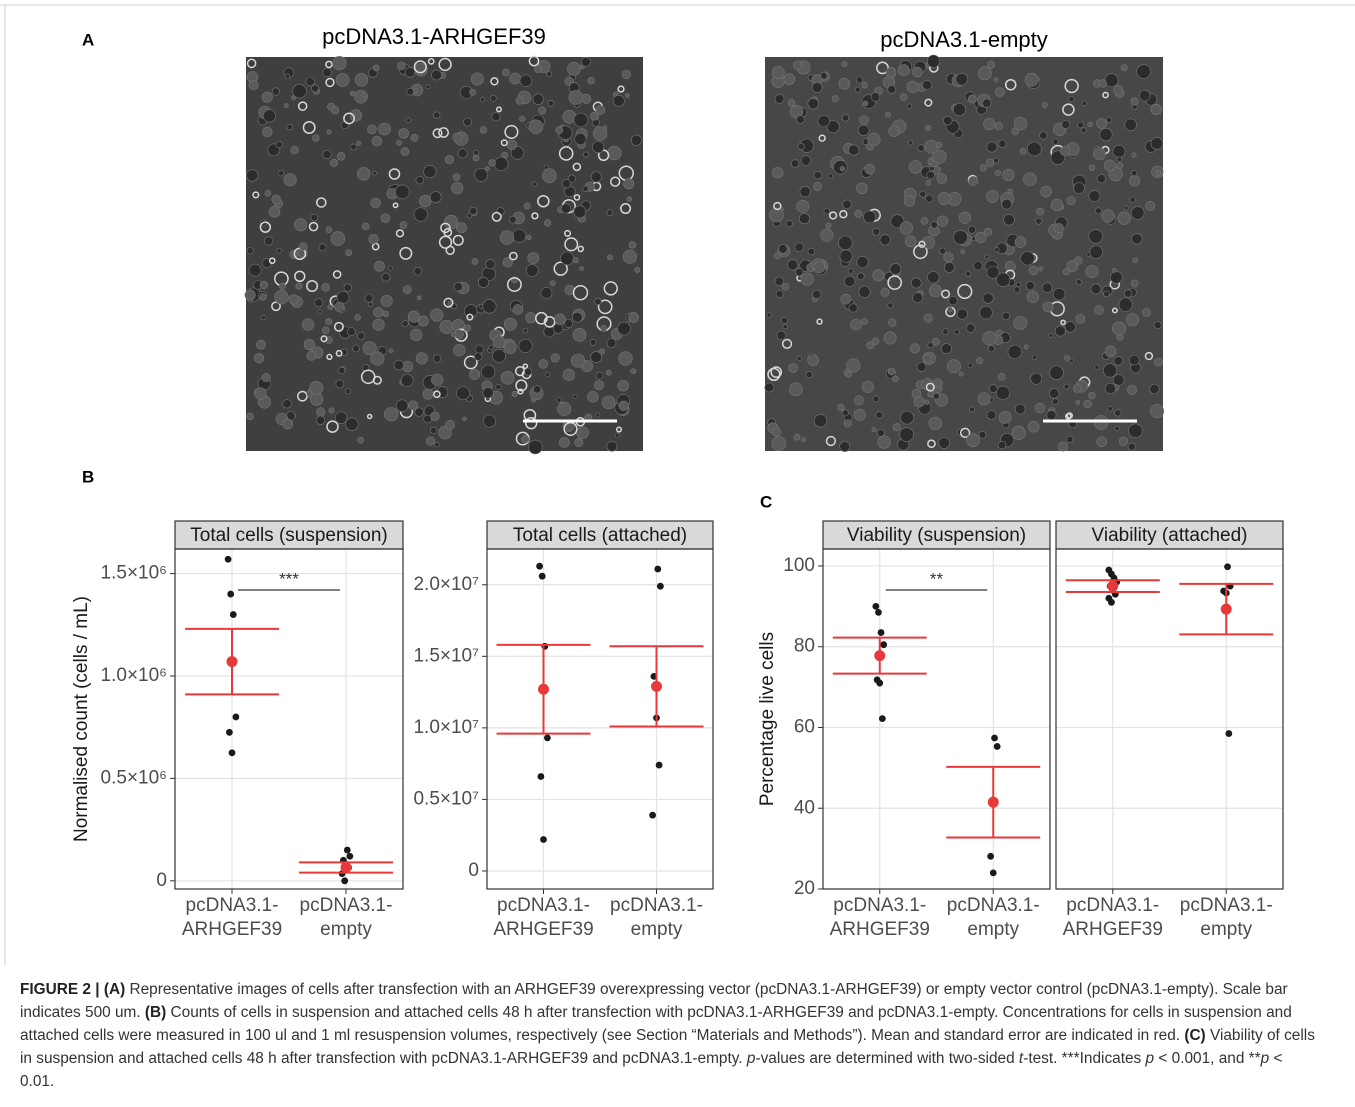 The width and height of the screenshot is (1355, 1107). I want to click on caption-italic: p, so click(1150, 1058).